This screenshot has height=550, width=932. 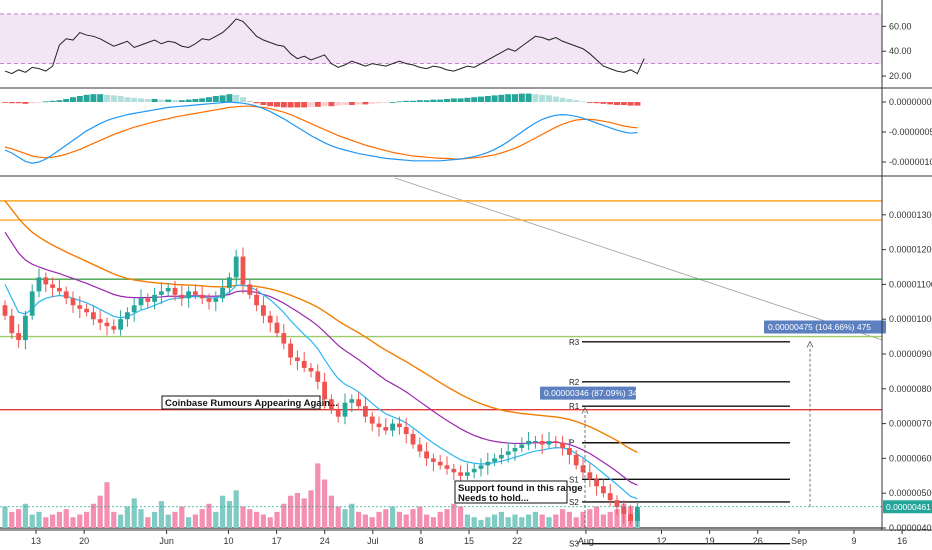 What do you see at coordinates (373, 541) in the screenshot?
I see `date-tick-label: Jul` at bounding box center [373, 541].